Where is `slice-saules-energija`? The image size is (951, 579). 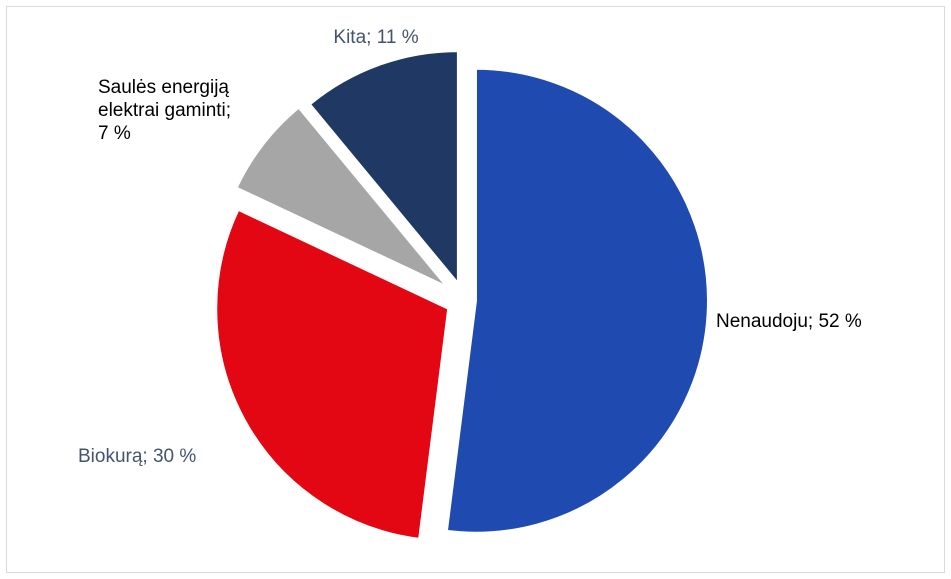 slice-saules-energija is located at coordinates (341, 197).